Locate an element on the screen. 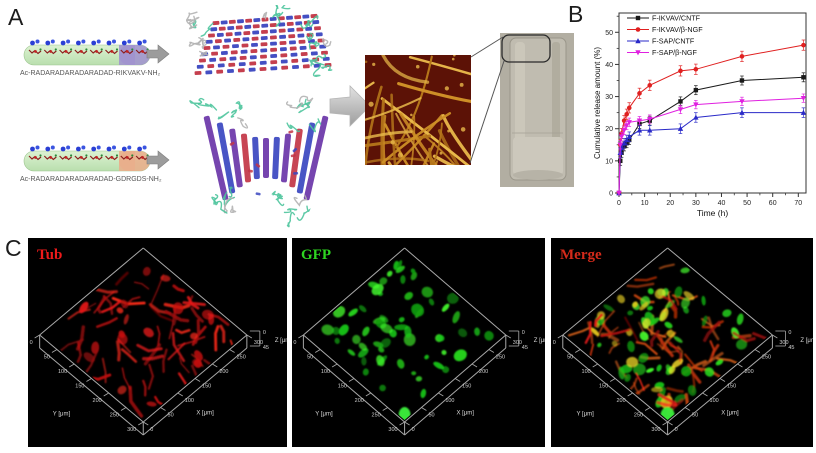 This screenshot has height=453, width=816. svg-text: Tub is located at coordinates (49, 255).